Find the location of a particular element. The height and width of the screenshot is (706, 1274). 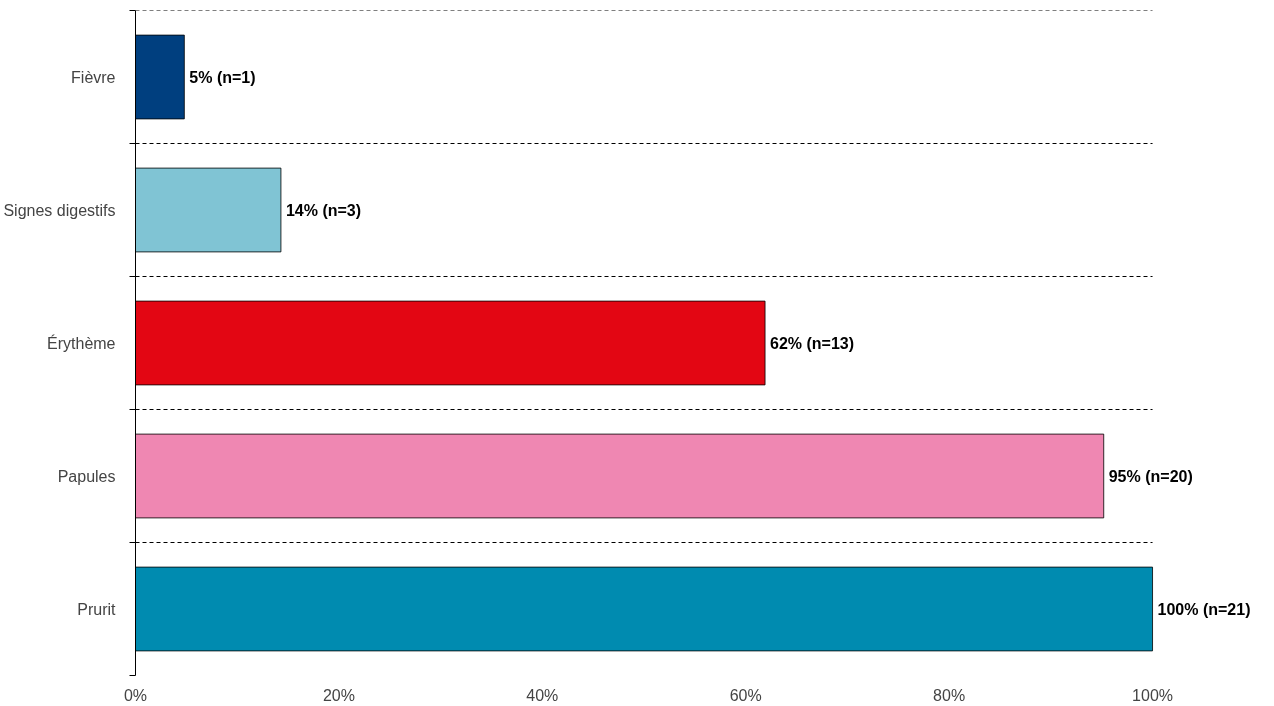

y-tick-label: Papules is located at coordinates (86, 476).